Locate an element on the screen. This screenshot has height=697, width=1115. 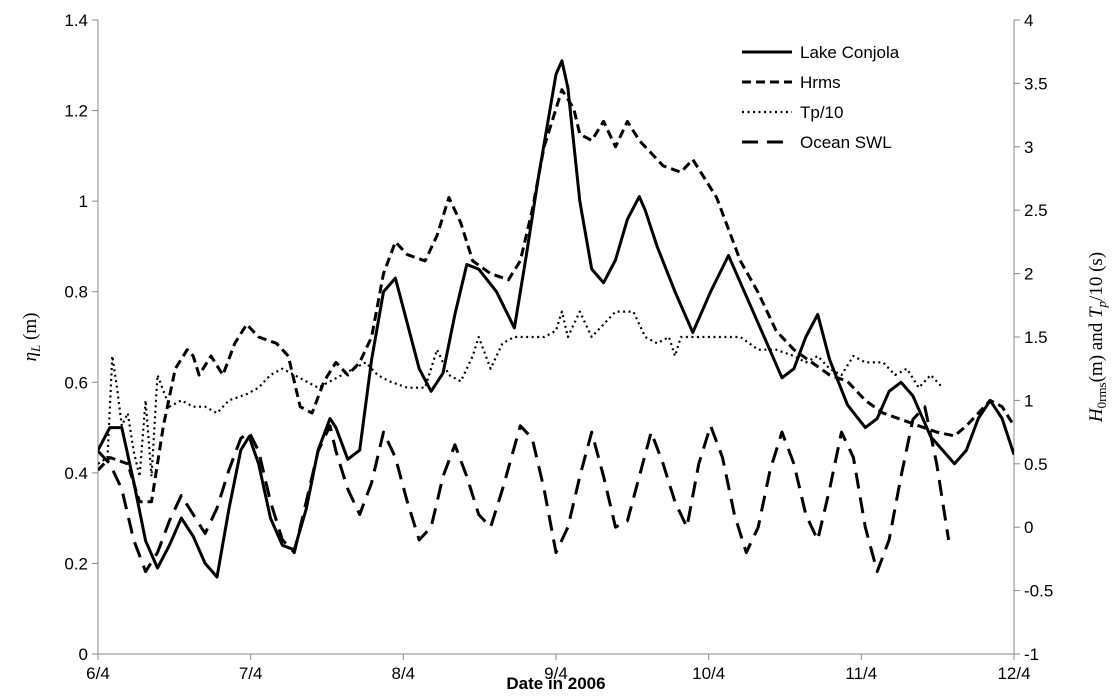
x-axis-title: Date in 2006 is located at coordinates (555, 683).